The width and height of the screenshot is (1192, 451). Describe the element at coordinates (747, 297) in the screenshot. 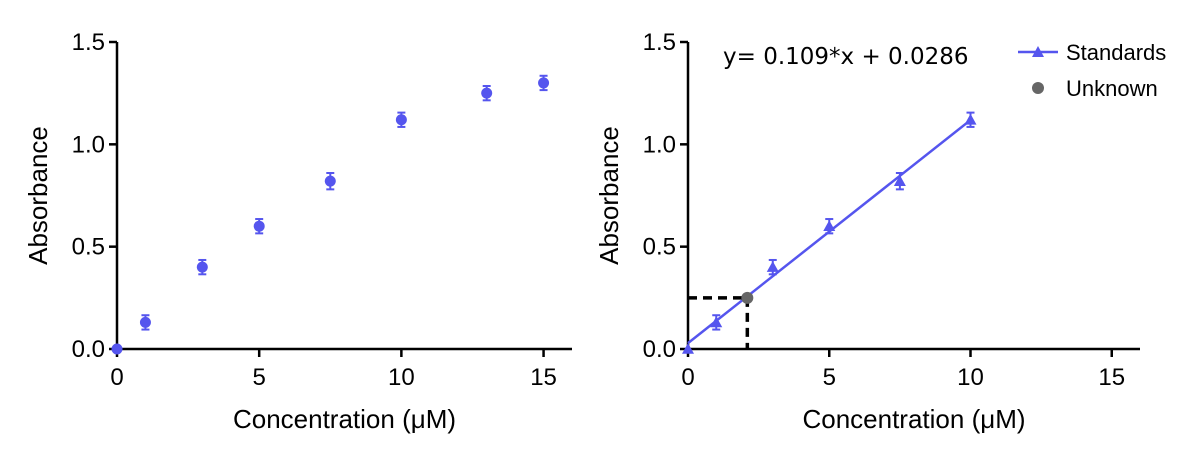

I see `unknown-point` at that location.